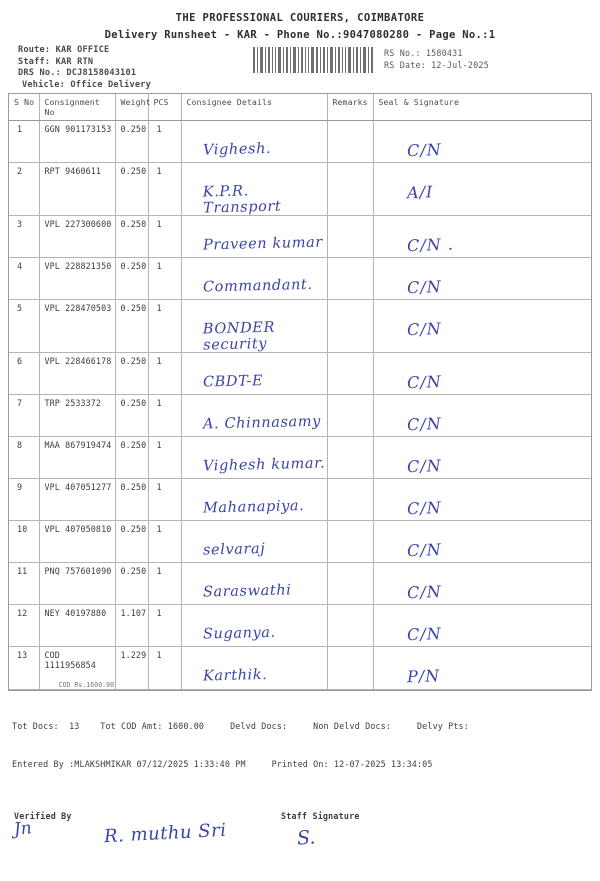 This screenshot has height=881, width=600. Describe the element at coordinates (253, 507) in the screenshot. I see `handwritten-consignee: Mahanapiya.` at that location.